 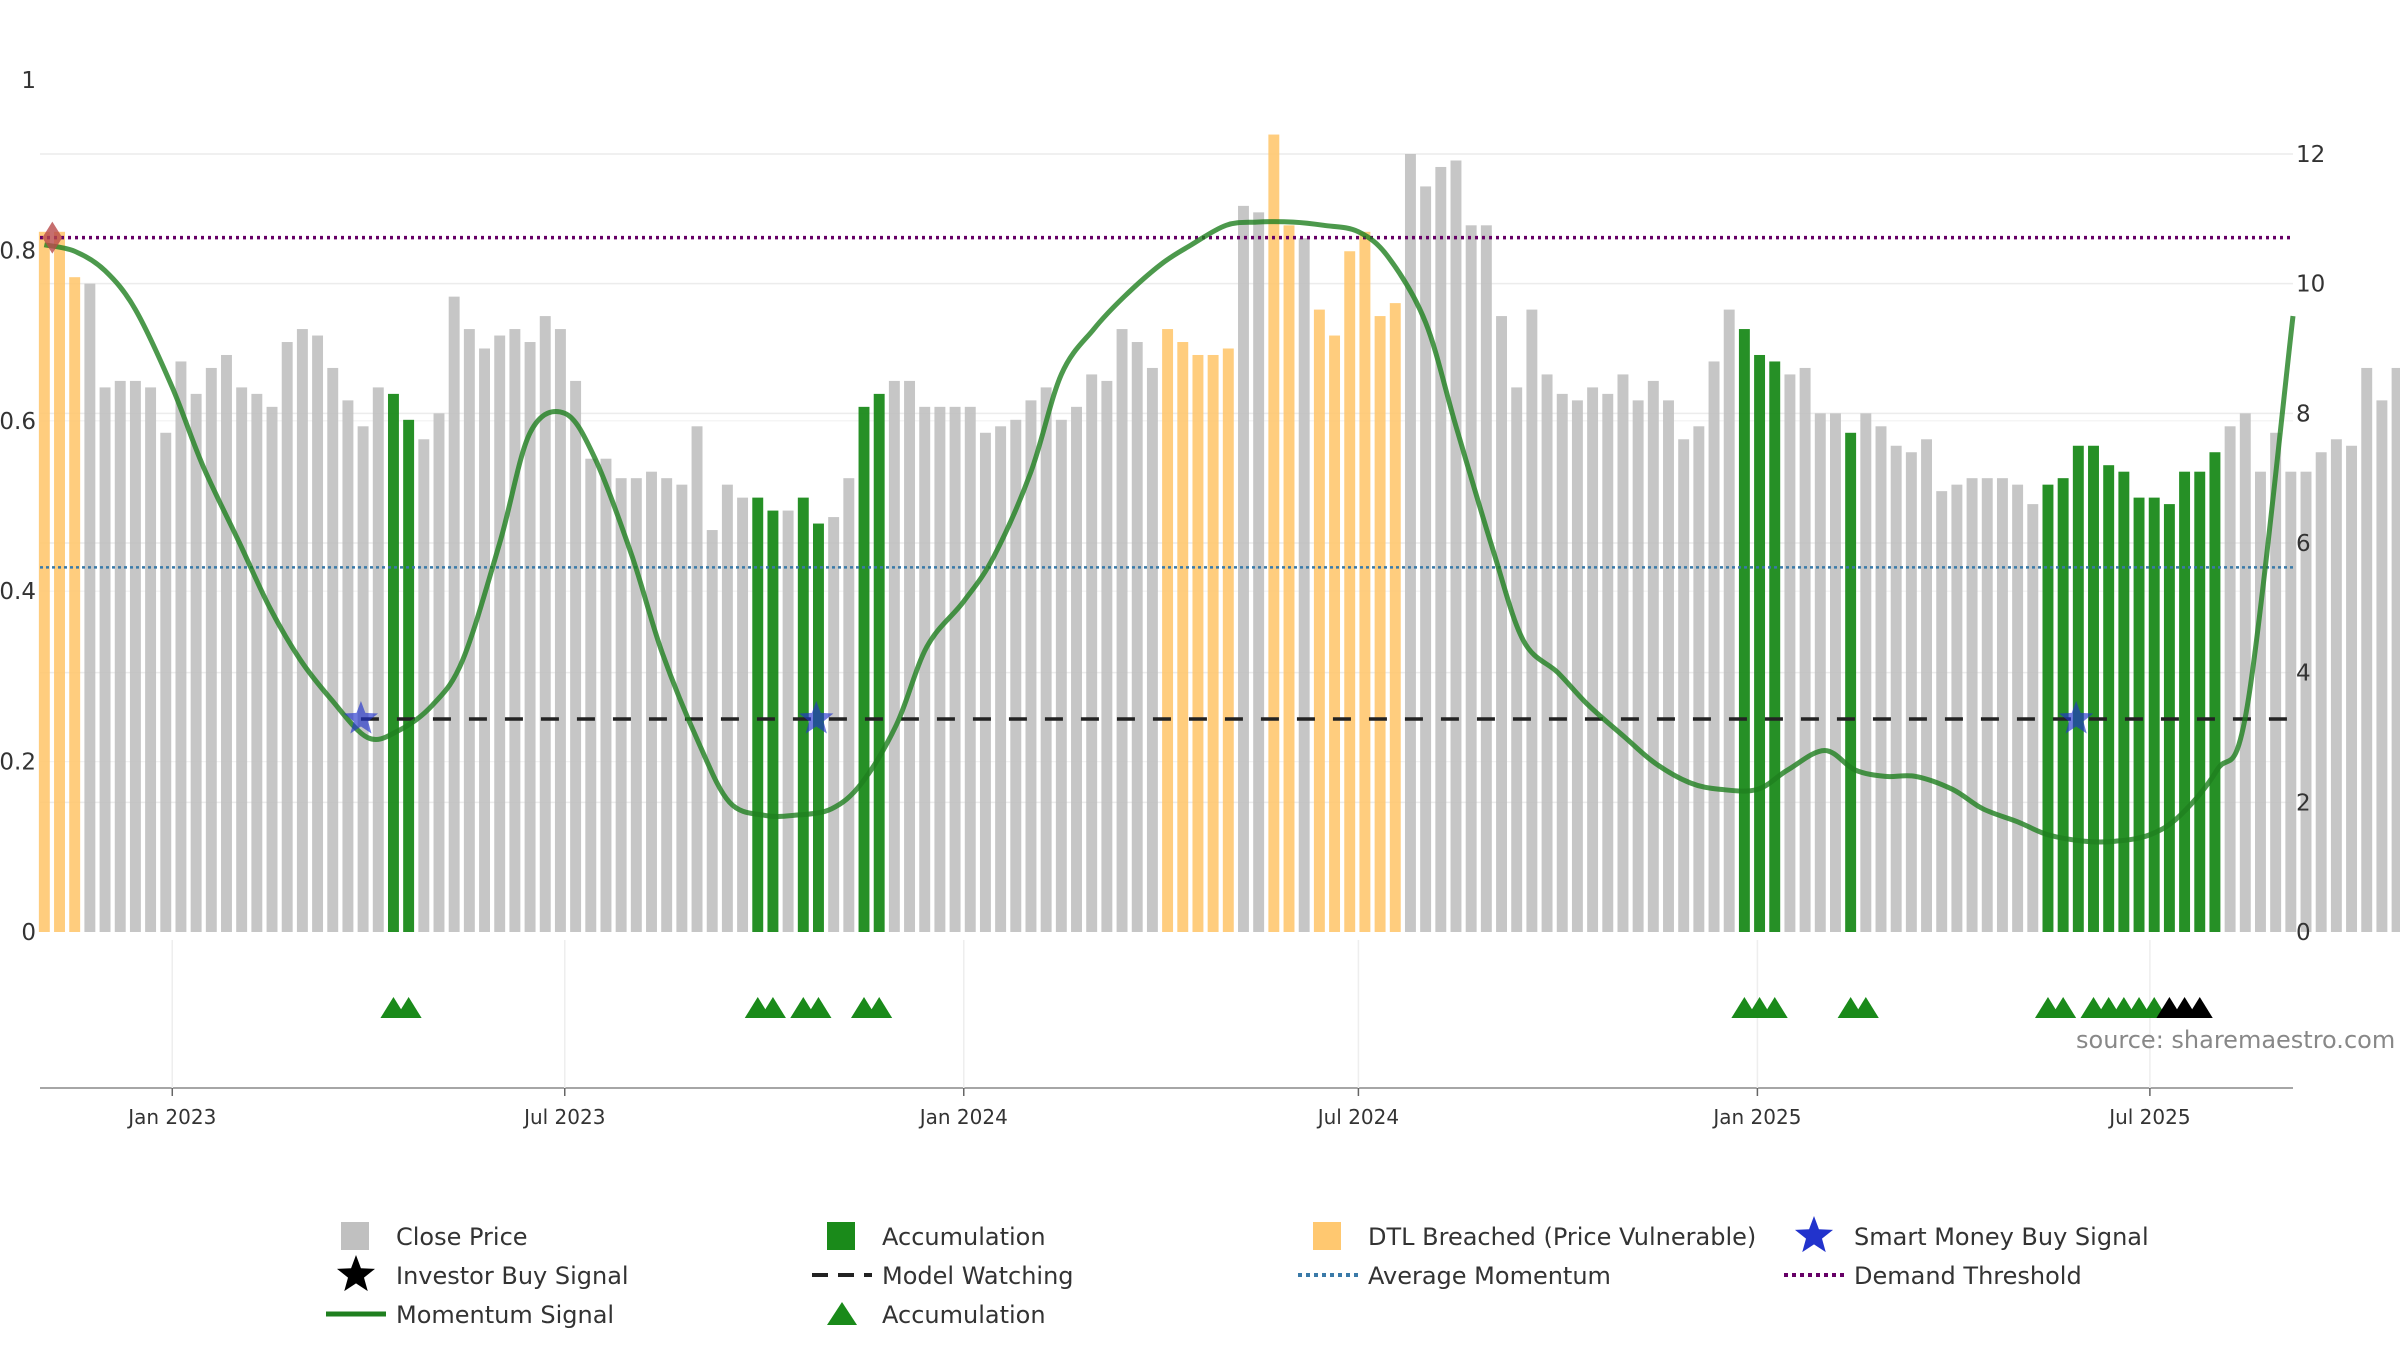 What do you see at coordinates (1968, 1276) in the screenshot?
I see `legend-label: Demand Threshold` at bounding box center [1968, 1276].